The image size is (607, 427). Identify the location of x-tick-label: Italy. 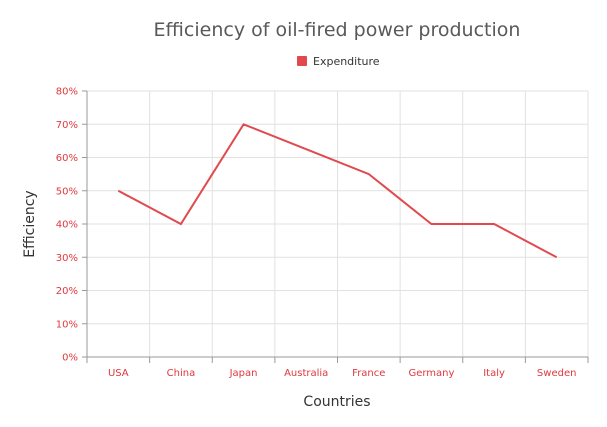
(494, 373).